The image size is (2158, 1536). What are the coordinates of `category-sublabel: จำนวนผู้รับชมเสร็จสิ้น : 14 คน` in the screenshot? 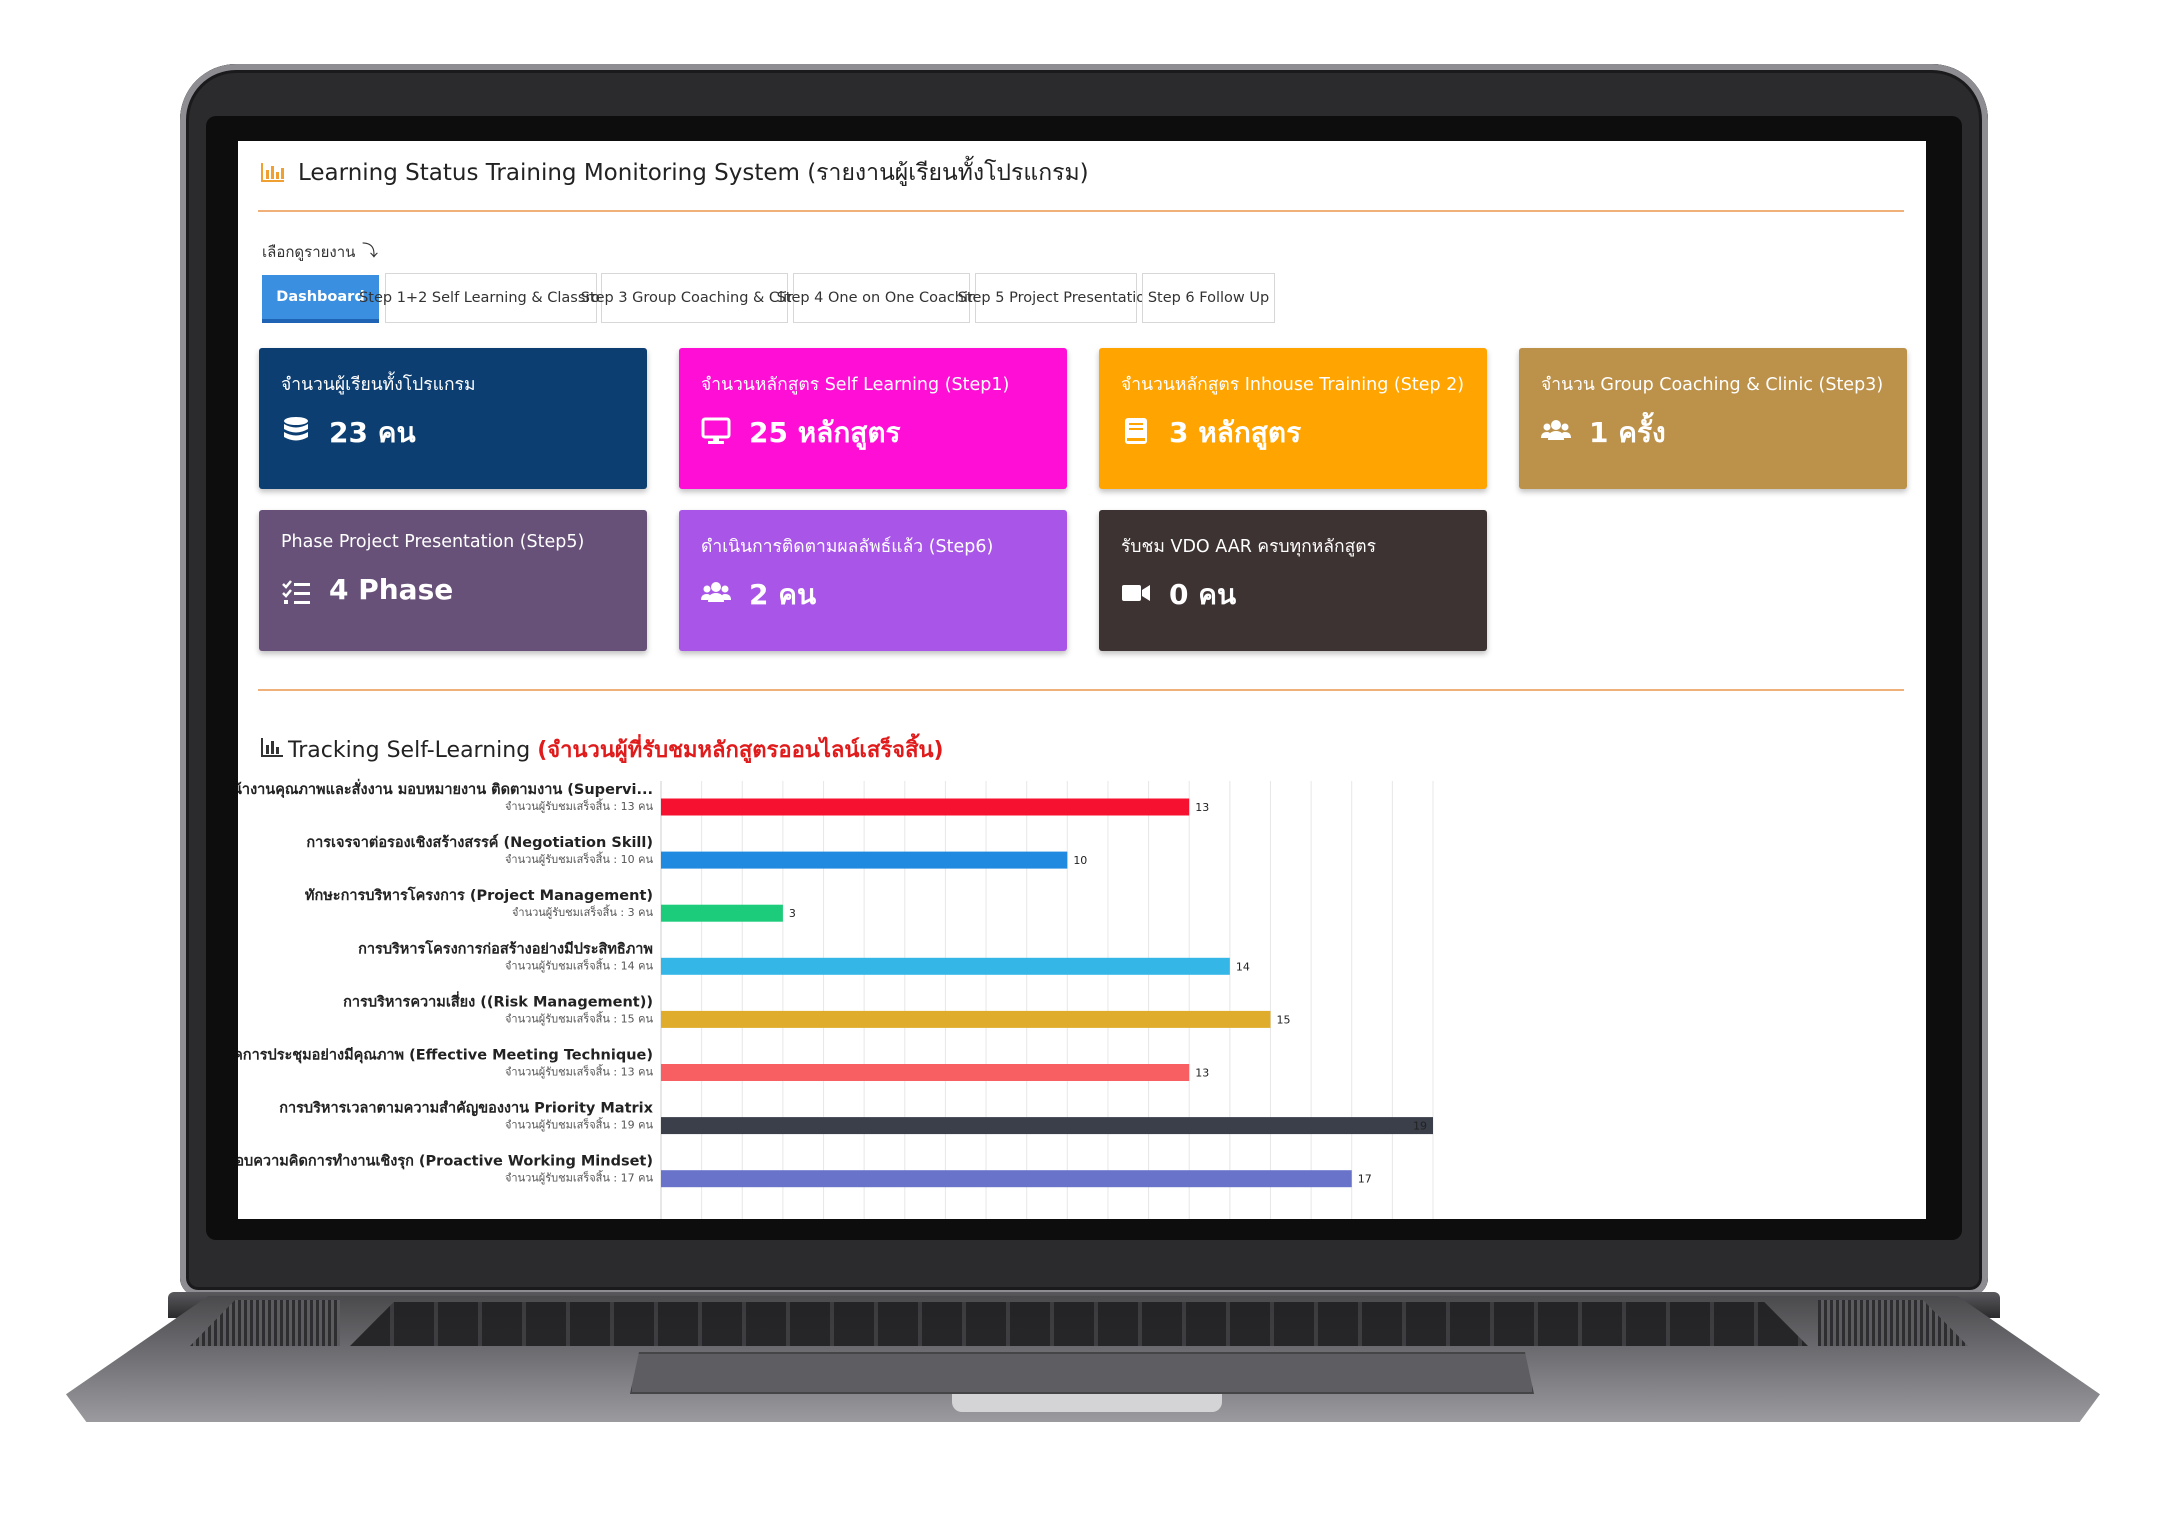 It's located at (579, 964).